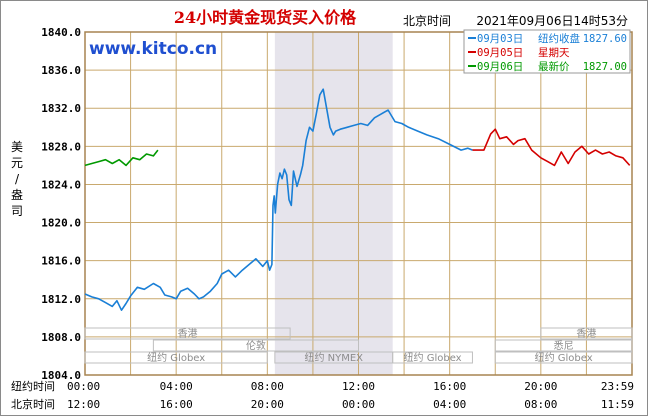  I want to click on svg-text: 最新价, so click(554, 66).